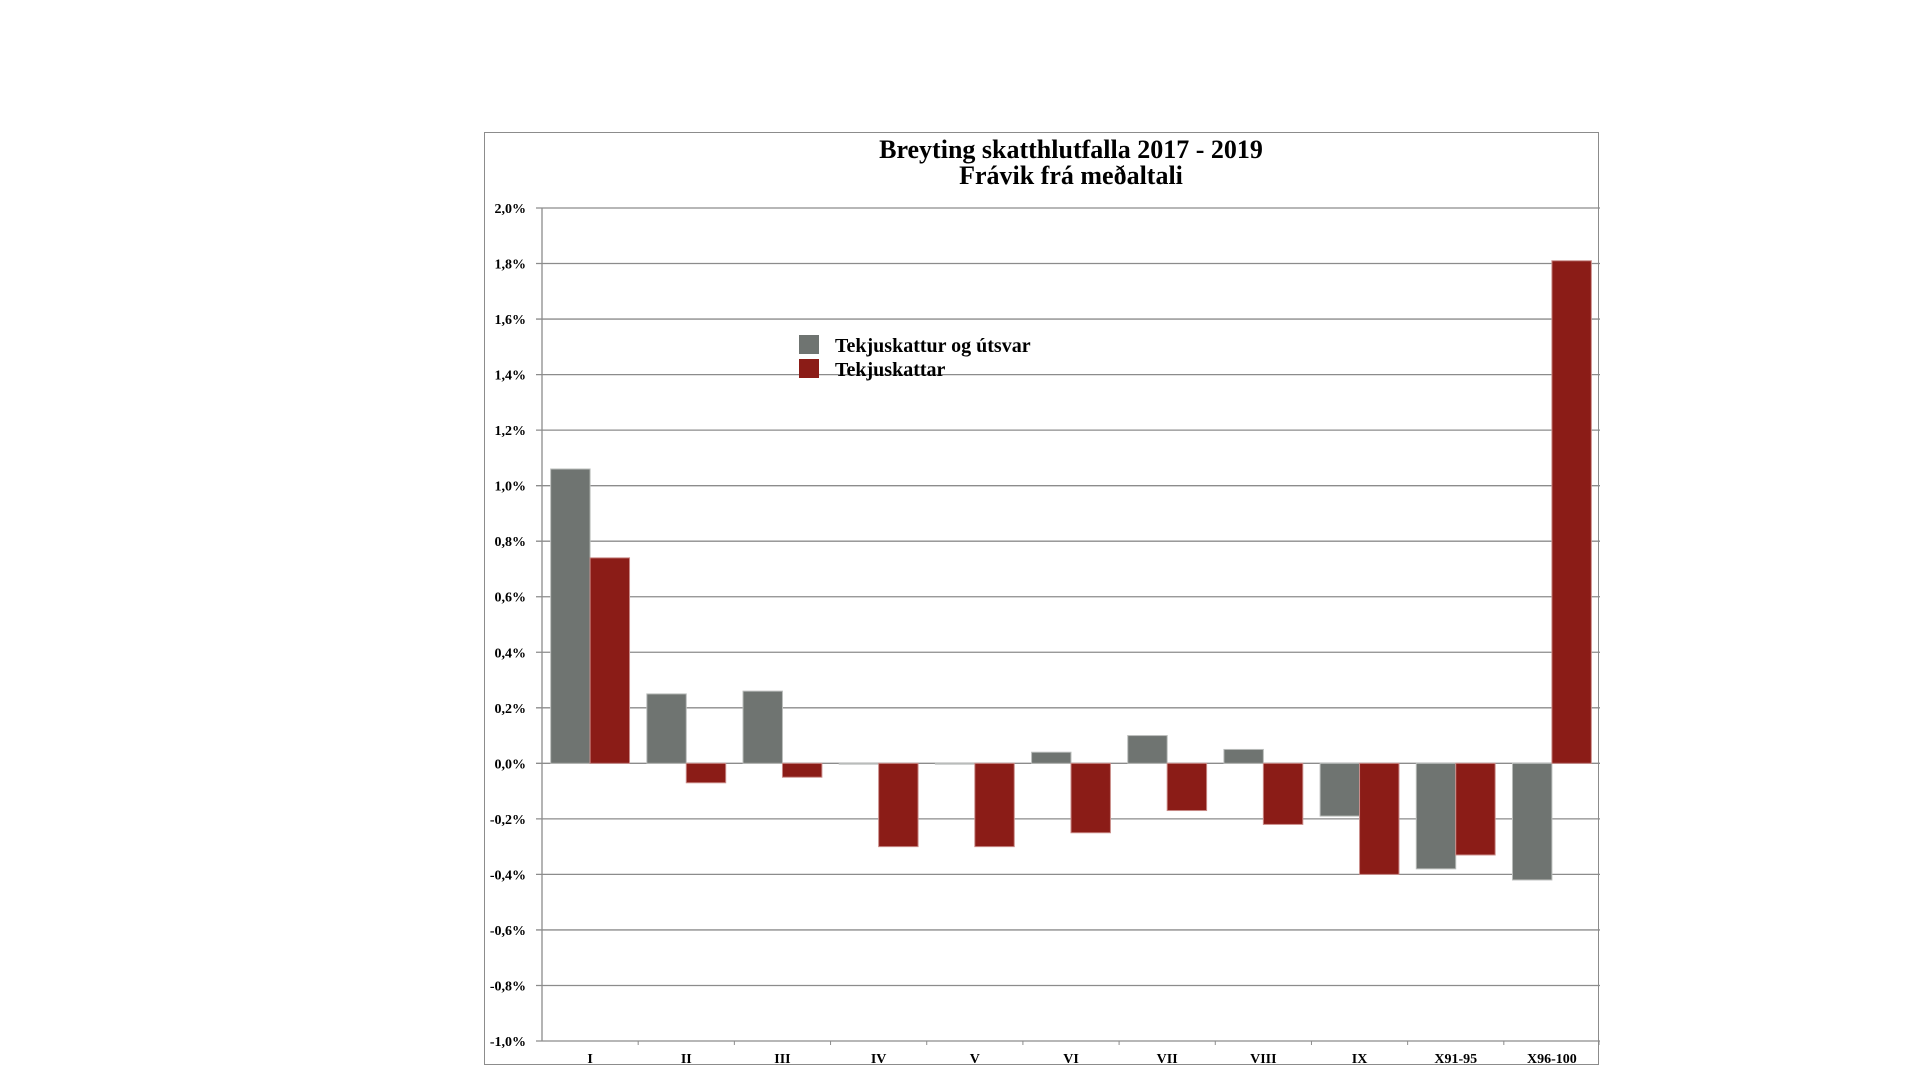 Image resolution: width=1920 pixels, height=1080 pixels. What do you see at coordinates (686, 1059) in the screenshot?
I see `x-tick-label: II` at bounding box center [686, 1059].